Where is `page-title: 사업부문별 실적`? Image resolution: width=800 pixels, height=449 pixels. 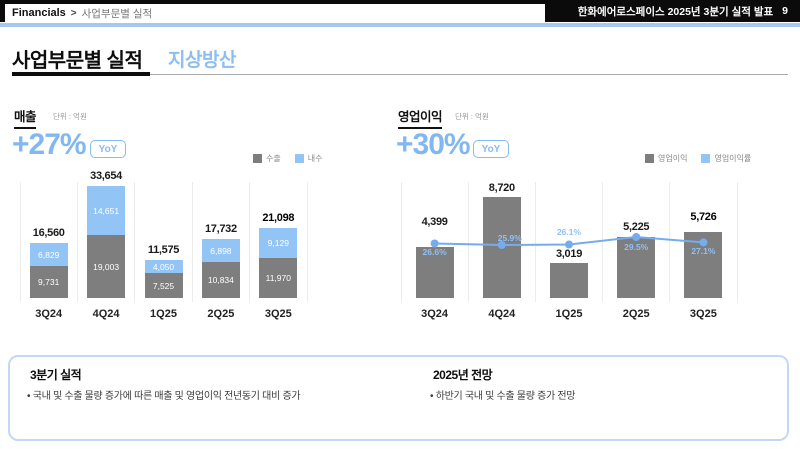 page-title: 사업부문별 실적 is located at coordinates (77, 61).